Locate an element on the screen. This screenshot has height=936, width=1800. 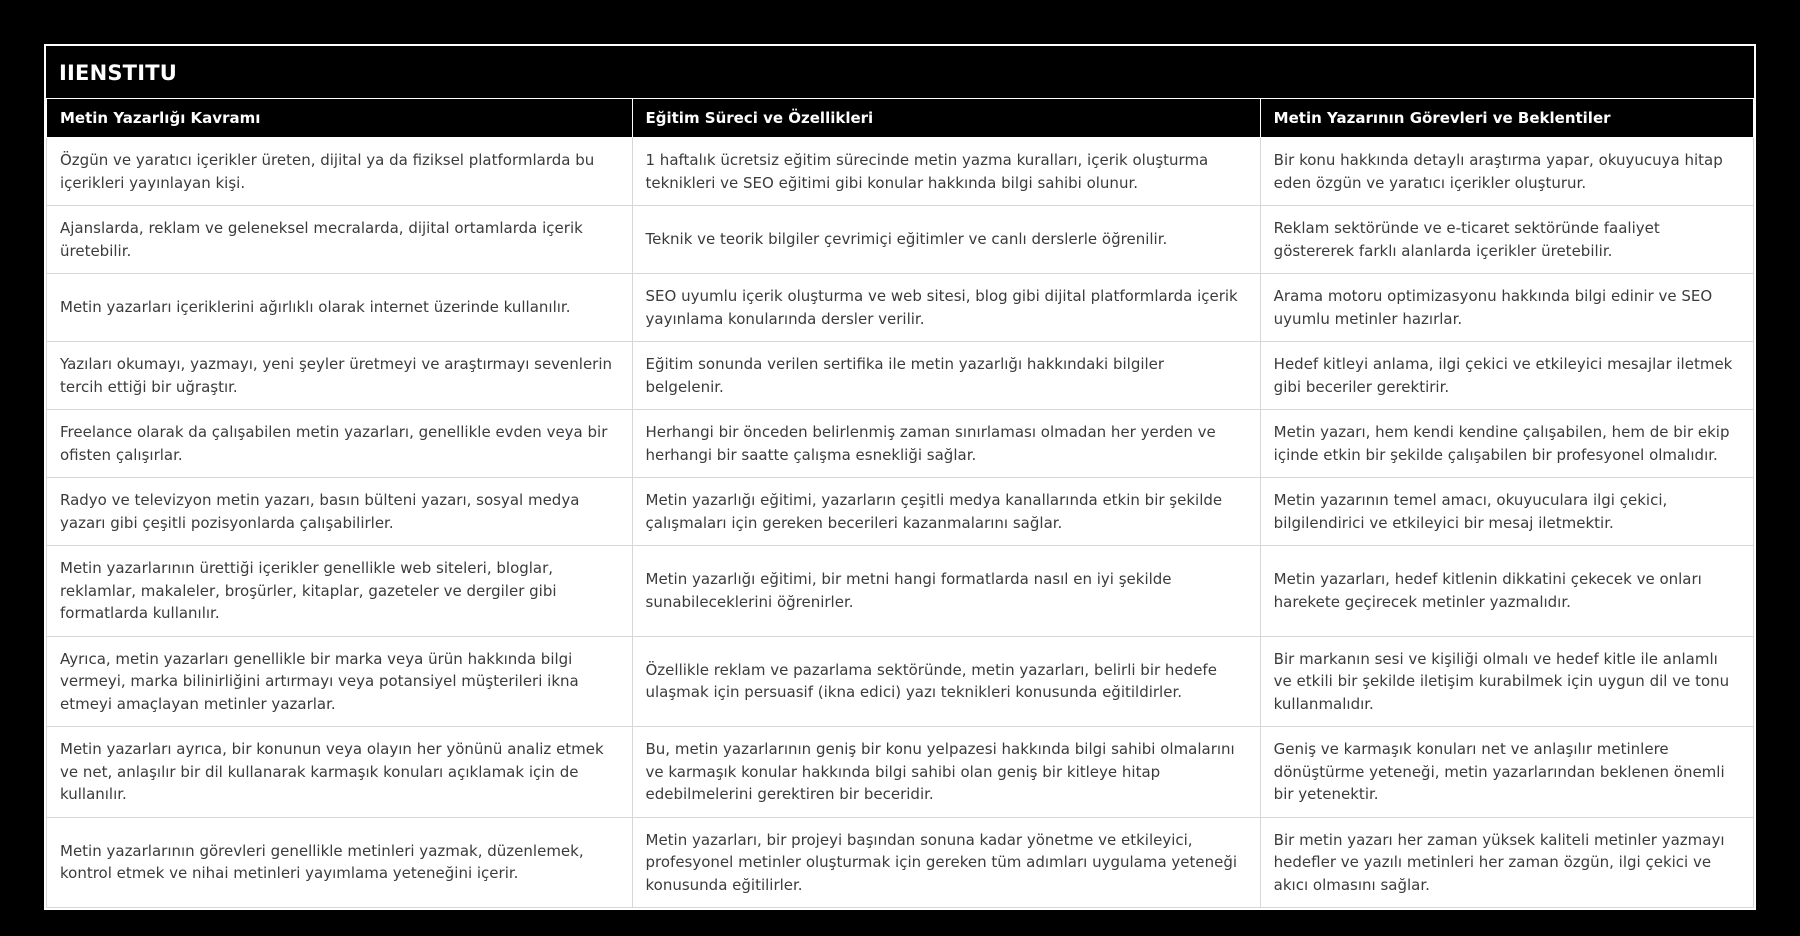
column-header-education: Eğitim Süreci ve Özellikleri is located at coordinates (946, 118).